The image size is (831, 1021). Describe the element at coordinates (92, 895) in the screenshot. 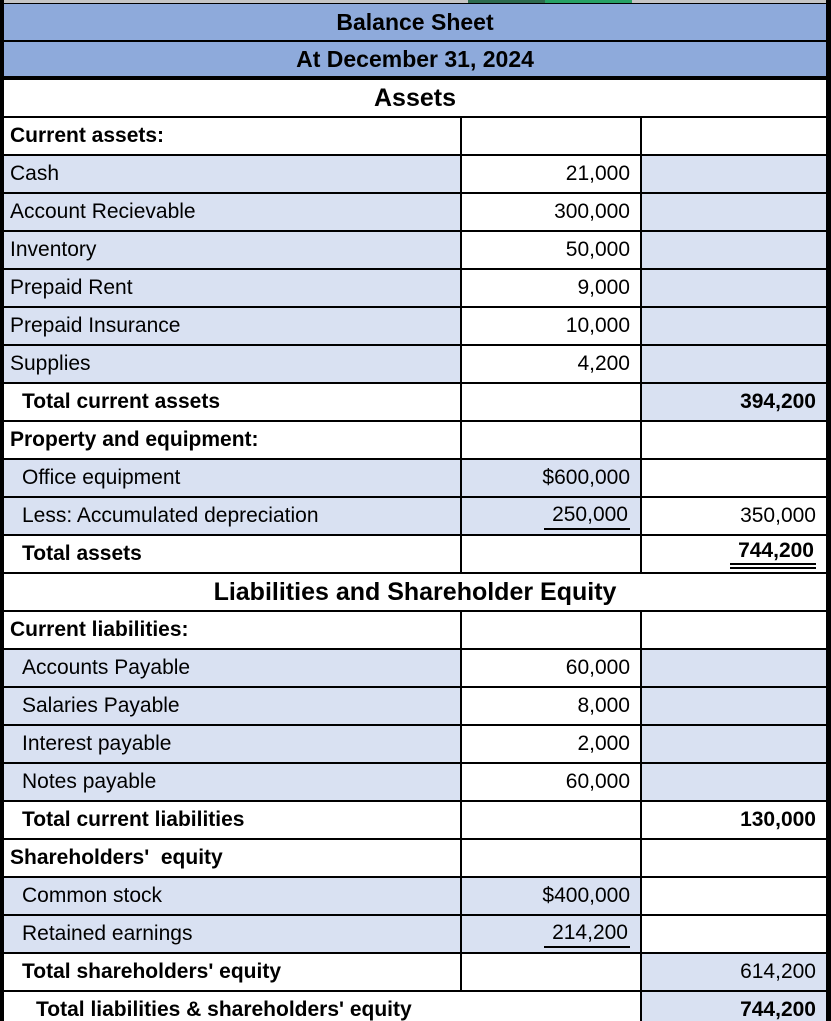

I see `account-label: Common stock` at that location.